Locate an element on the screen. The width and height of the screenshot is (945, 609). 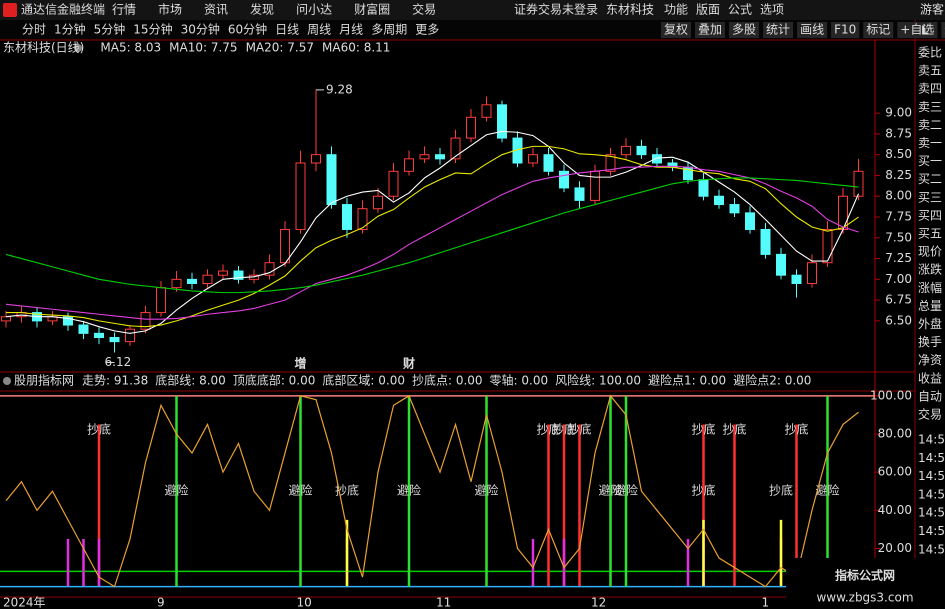
x-tick-label: 11 is located at coordinates (443, 602).